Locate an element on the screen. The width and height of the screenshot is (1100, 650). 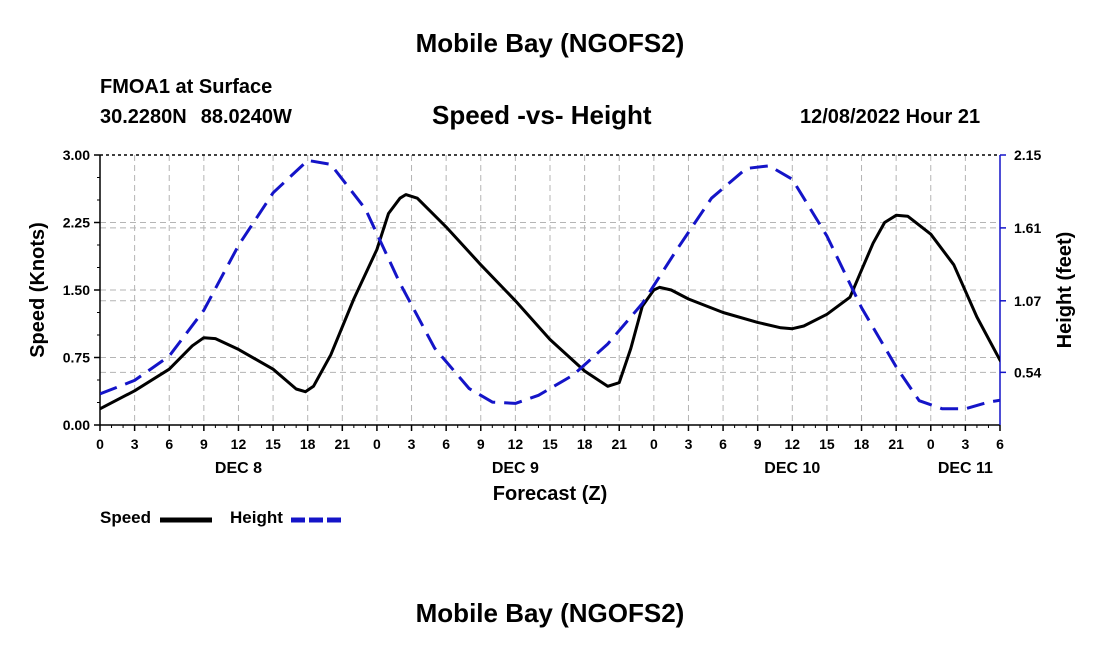
legend-speed-label: Speed is located at coordinates (126, 517).